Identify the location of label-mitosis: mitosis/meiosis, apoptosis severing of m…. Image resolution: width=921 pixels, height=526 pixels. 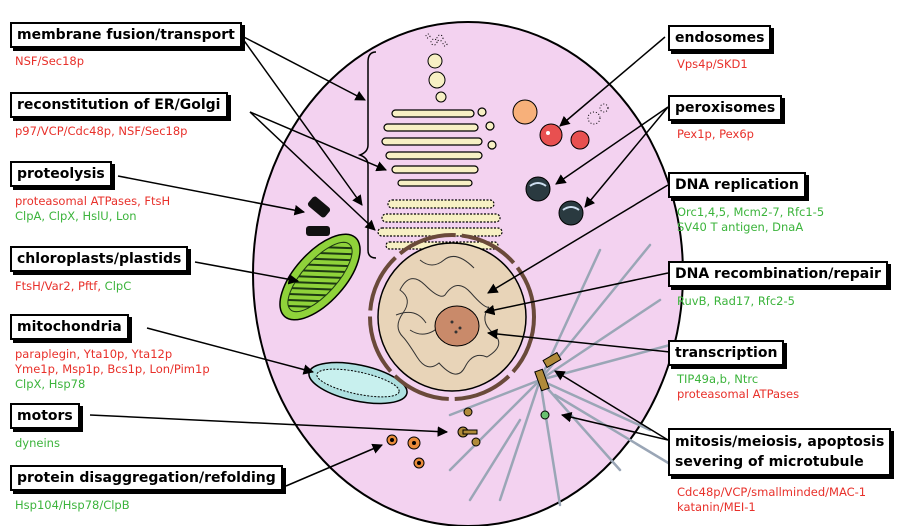
(780, 452).